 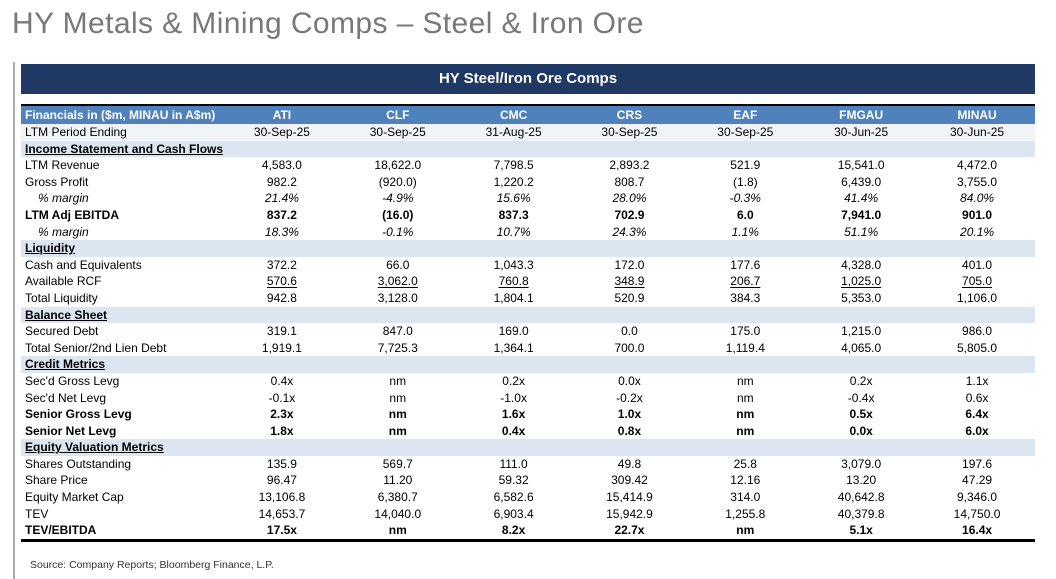 I want to click on cell-cmc: 1,804.1, so click(x=513, y=297).